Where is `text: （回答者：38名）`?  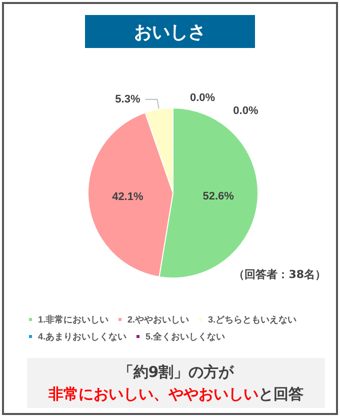
text: （回答者：38名） is located at coordinates (280, 274).